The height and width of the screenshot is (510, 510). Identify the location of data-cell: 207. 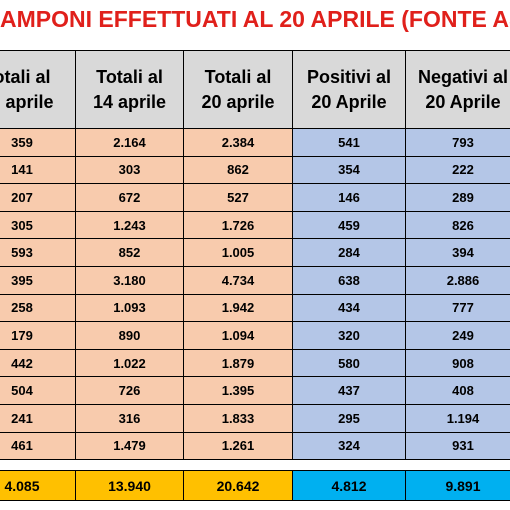
(38, 197).